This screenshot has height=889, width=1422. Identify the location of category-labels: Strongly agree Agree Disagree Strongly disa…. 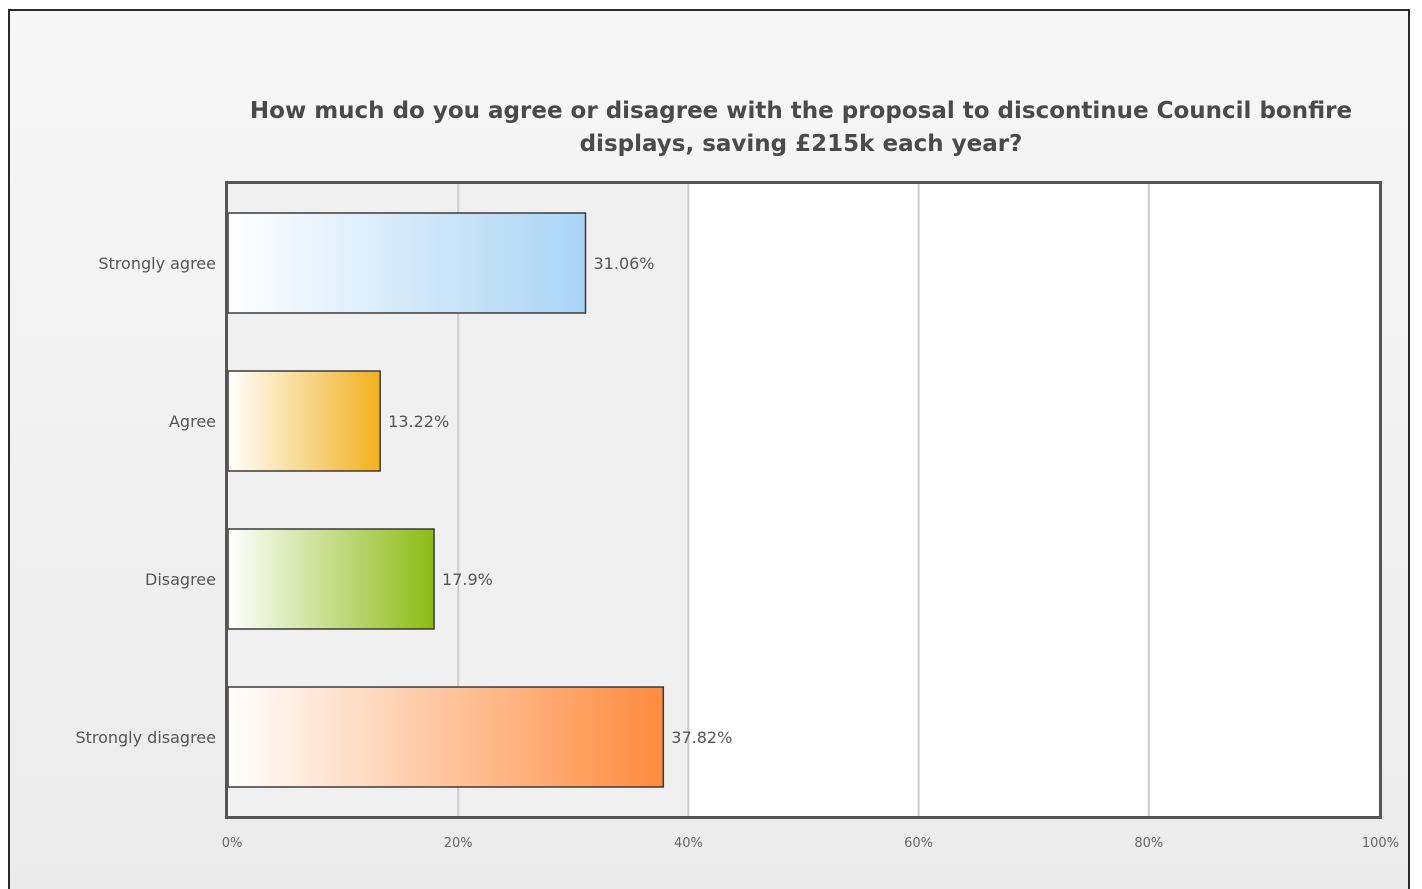
(145, 500).